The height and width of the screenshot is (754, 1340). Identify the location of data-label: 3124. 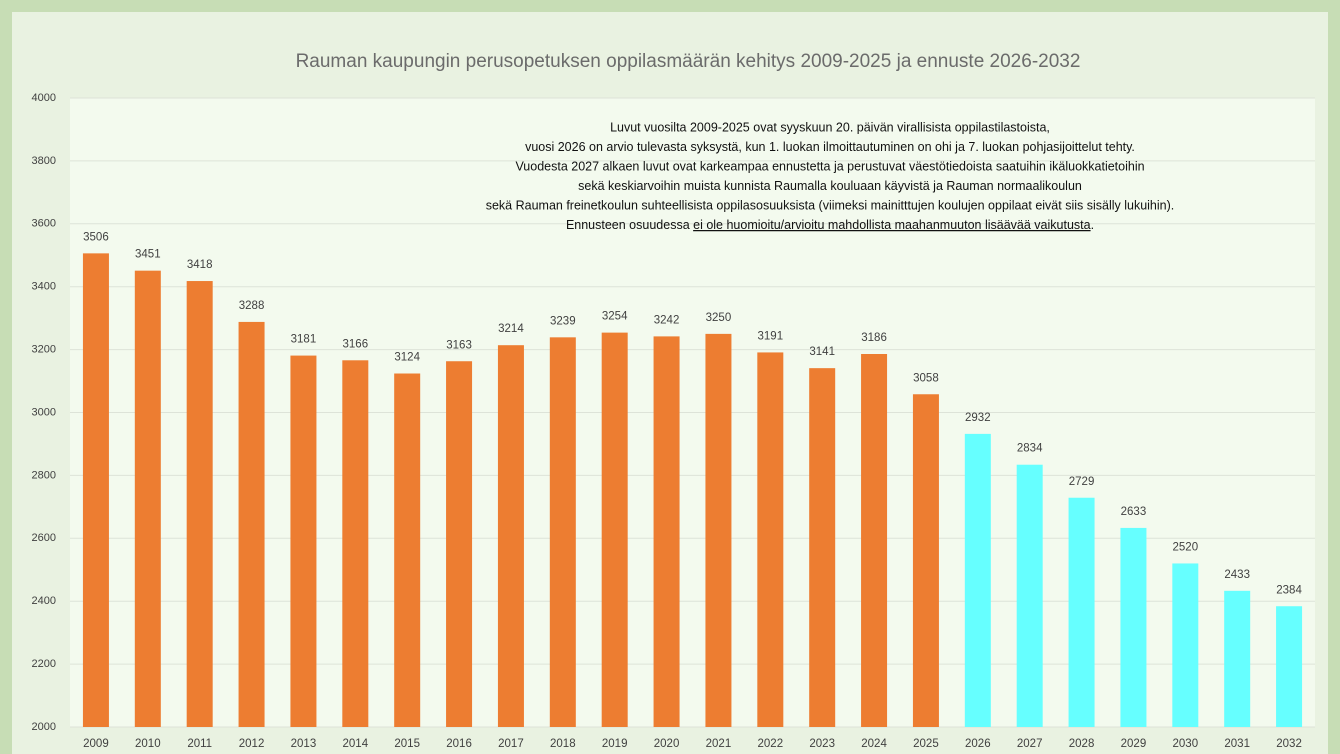
(407, 358).